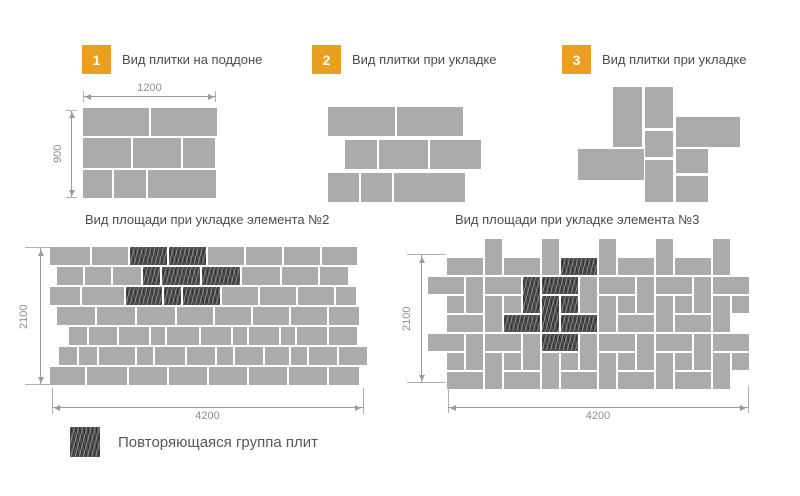 This screenshot has width=800, height=496. Describe the element at coordinates (149, 96) in the screenshot. I see `pallet-width-dim-line` at that location.